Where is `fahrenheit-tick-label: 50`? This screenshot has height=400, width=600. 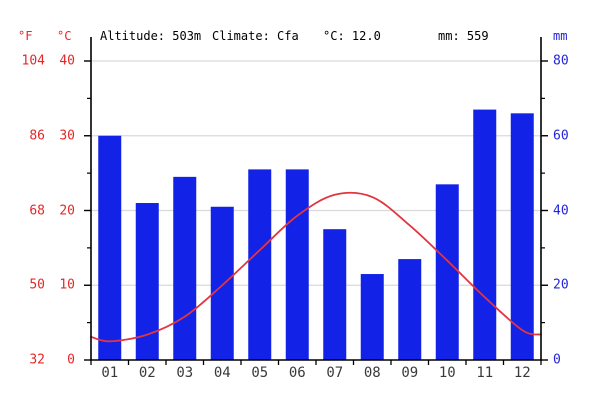
fahrenheit-tick-label: 50 is located at coordinates (37, 285).